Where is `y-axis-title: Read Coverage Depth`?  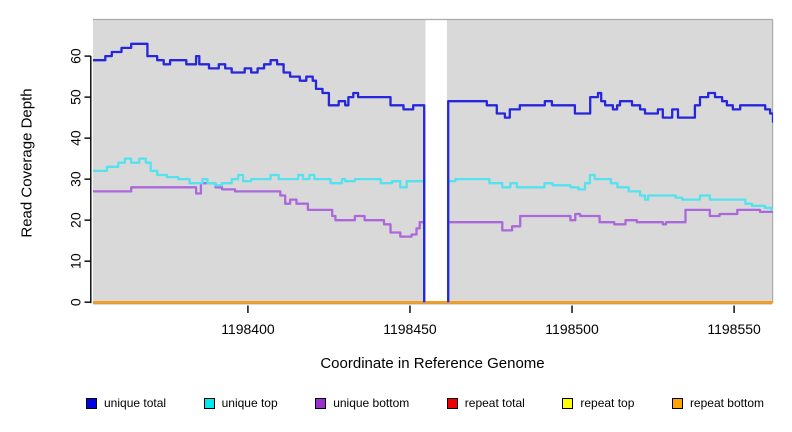
y-axis-title: Read Coverage Depth is located at coordinates (27, 163).